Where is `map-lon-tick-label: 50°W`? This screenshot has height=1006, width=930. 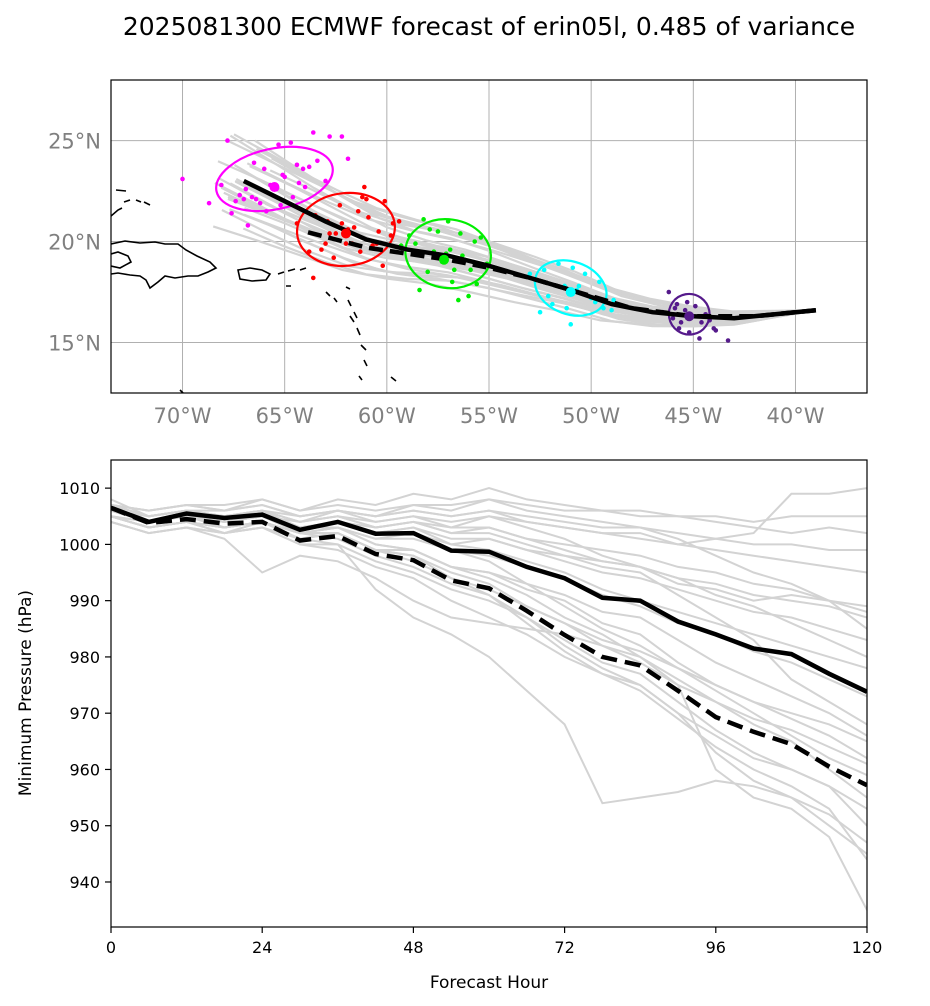
map-lon-tick-label: 50°W is located at coordinates (591, 416).